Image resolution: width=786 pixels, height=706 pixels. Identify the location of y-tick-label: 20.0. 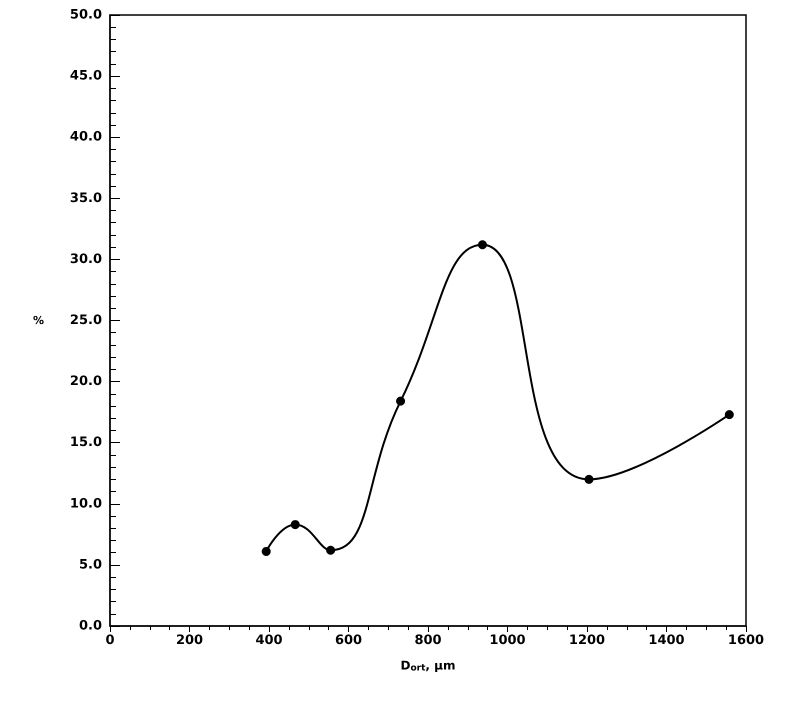
(86, 382).